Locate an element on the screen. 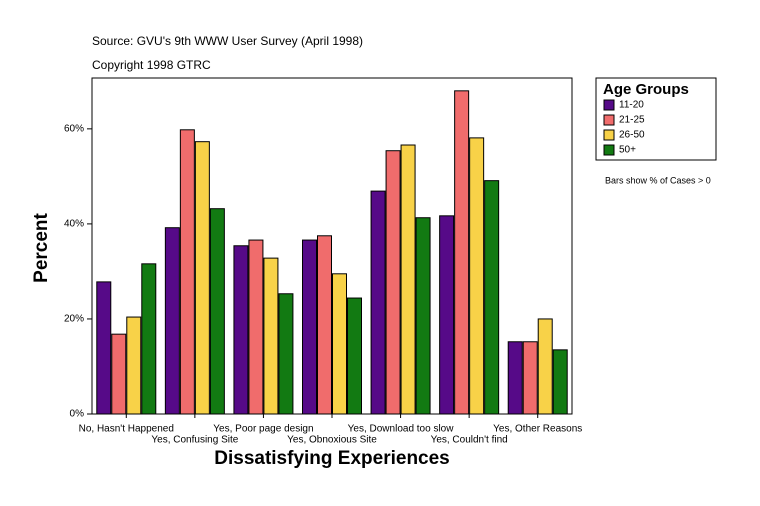 This screenshot has width=760, height=506. x-tick-label: Yes, Other Reasons is located at coordinates (537, 429).